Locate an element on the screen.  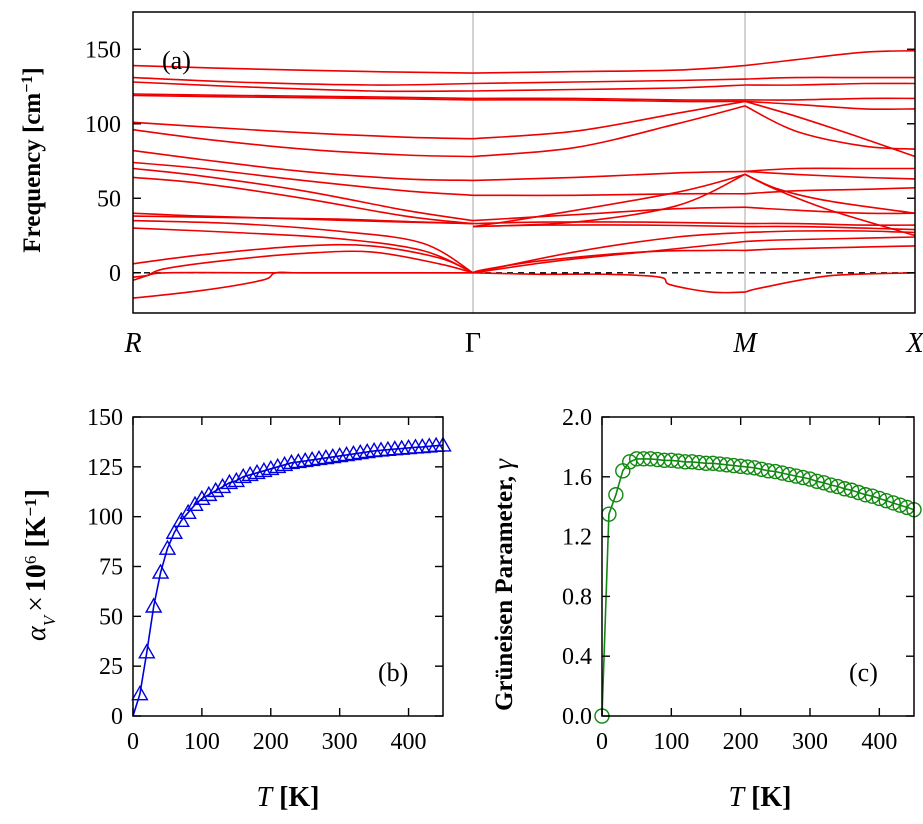
b-ytick-label: 150 is located at coordinates (105, 418).